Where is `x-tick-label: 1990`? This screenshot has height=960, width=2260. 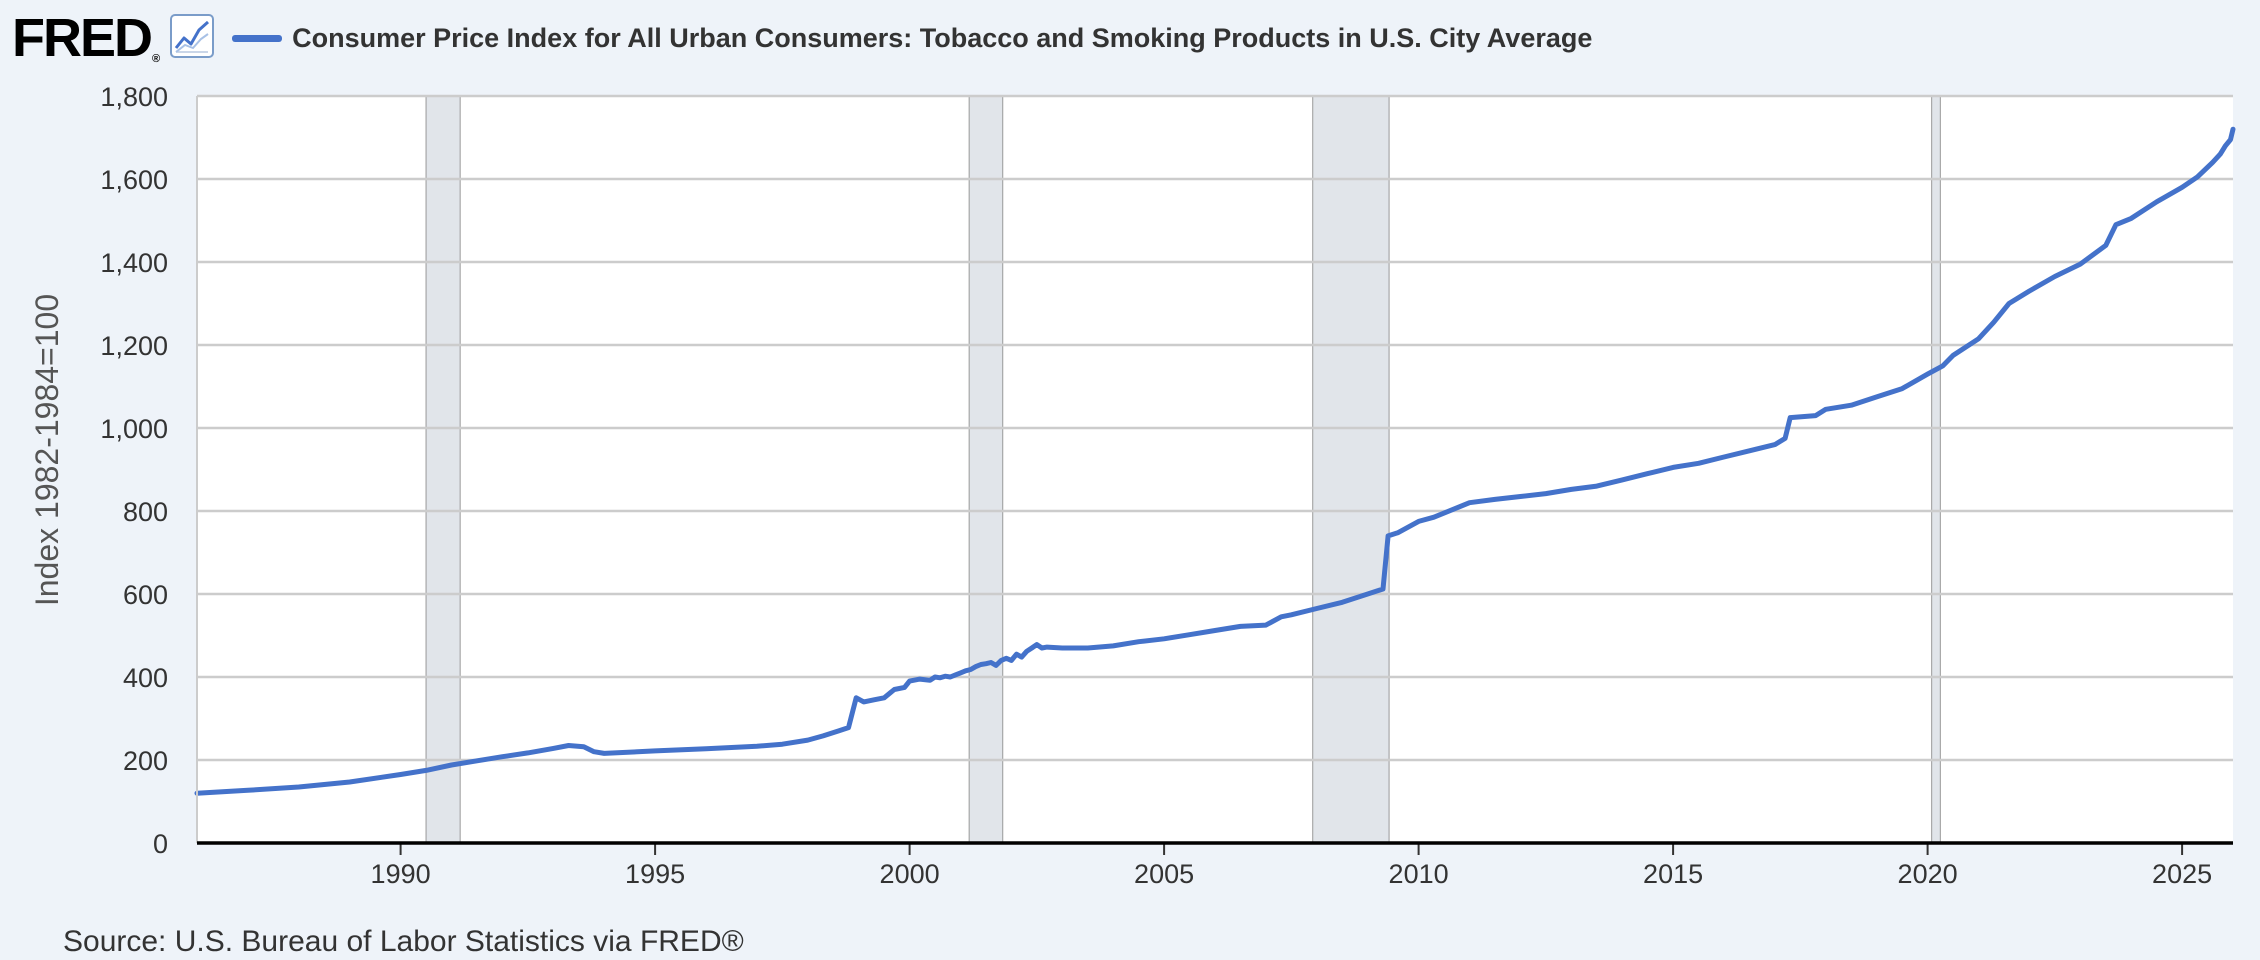
x-tick-label: 1990 is located at coordinates (401, 874).